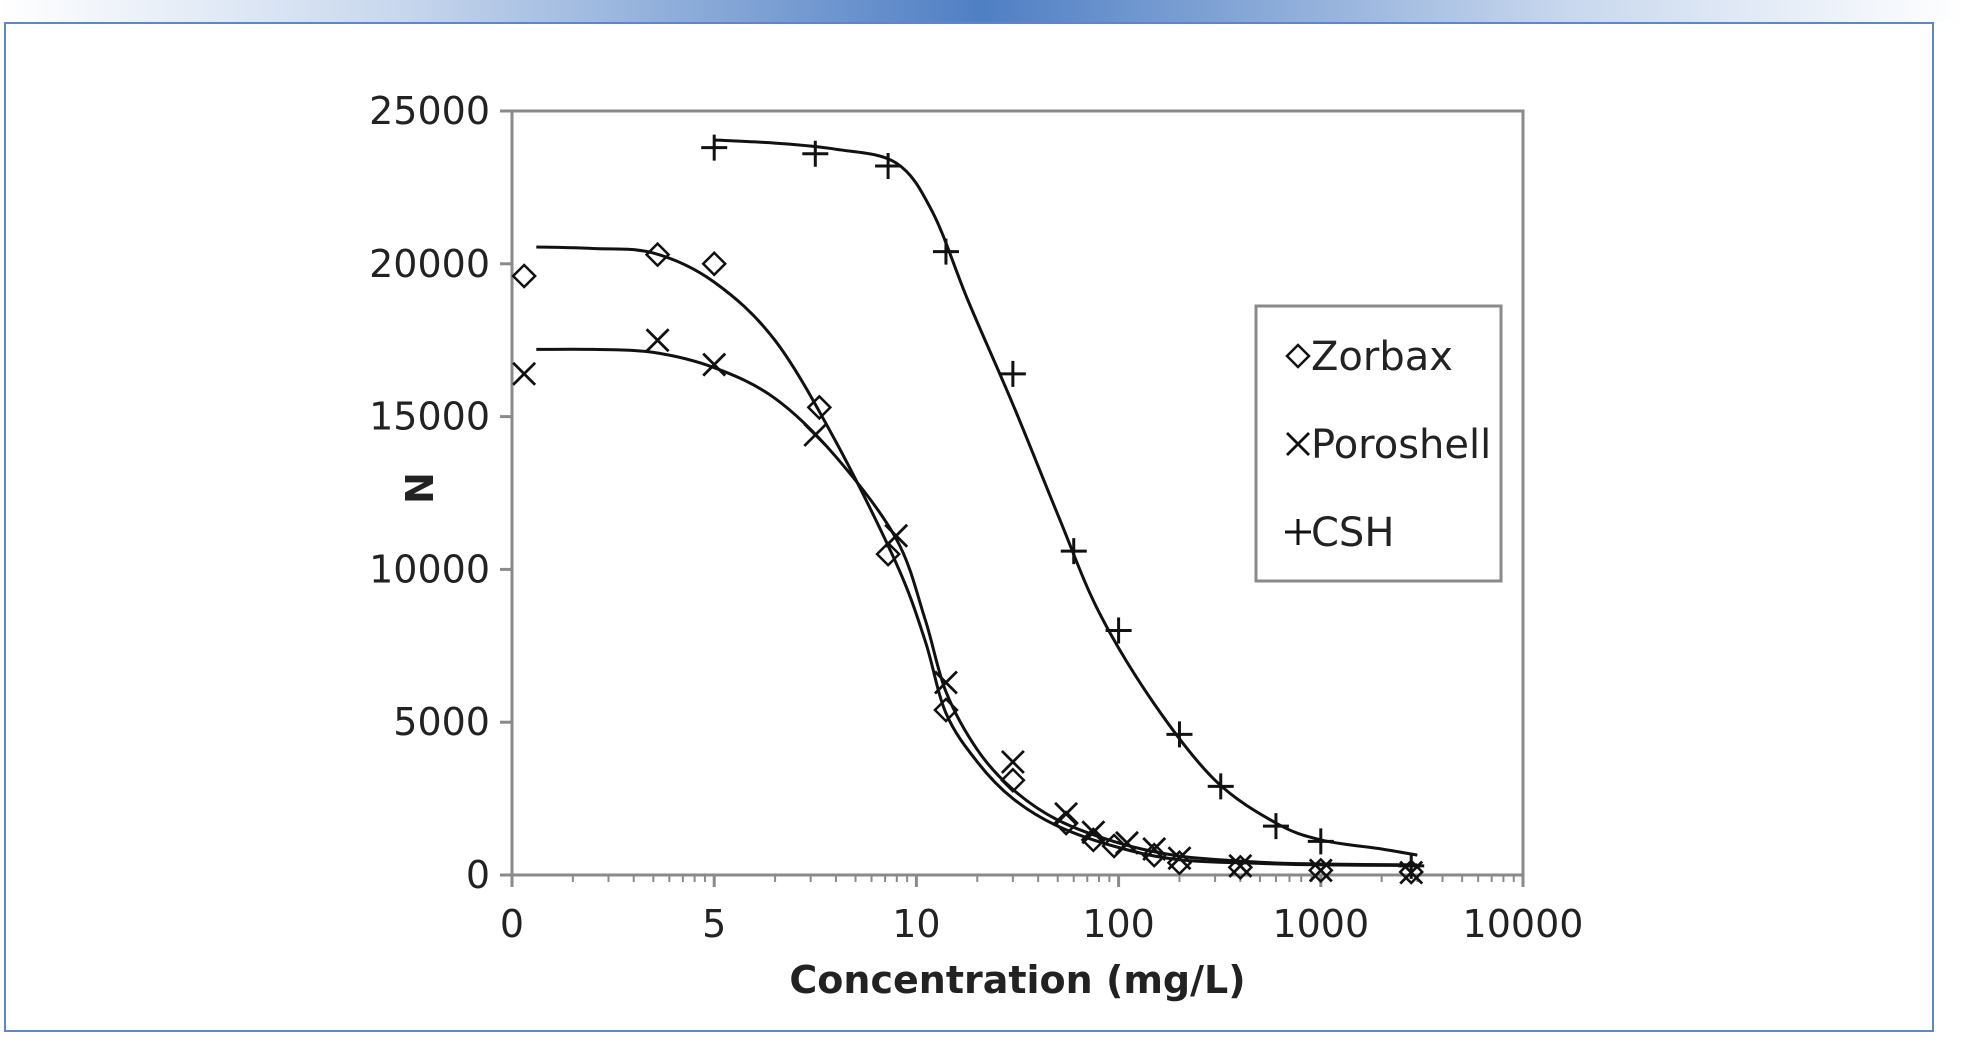 This screenshot has width=1965, height=1054. Describe the element at coordinates (512, 924) in the screenshot. I see `x-tick-label: 0` at that location.